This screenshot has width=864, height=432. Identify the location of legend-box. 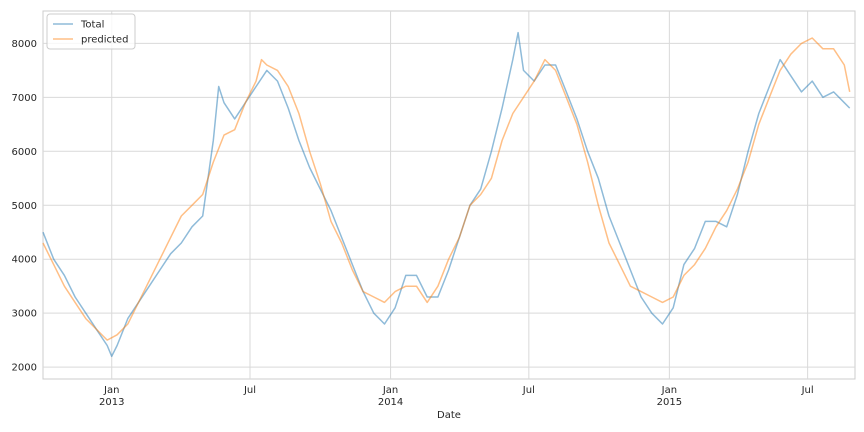
(91, 31).